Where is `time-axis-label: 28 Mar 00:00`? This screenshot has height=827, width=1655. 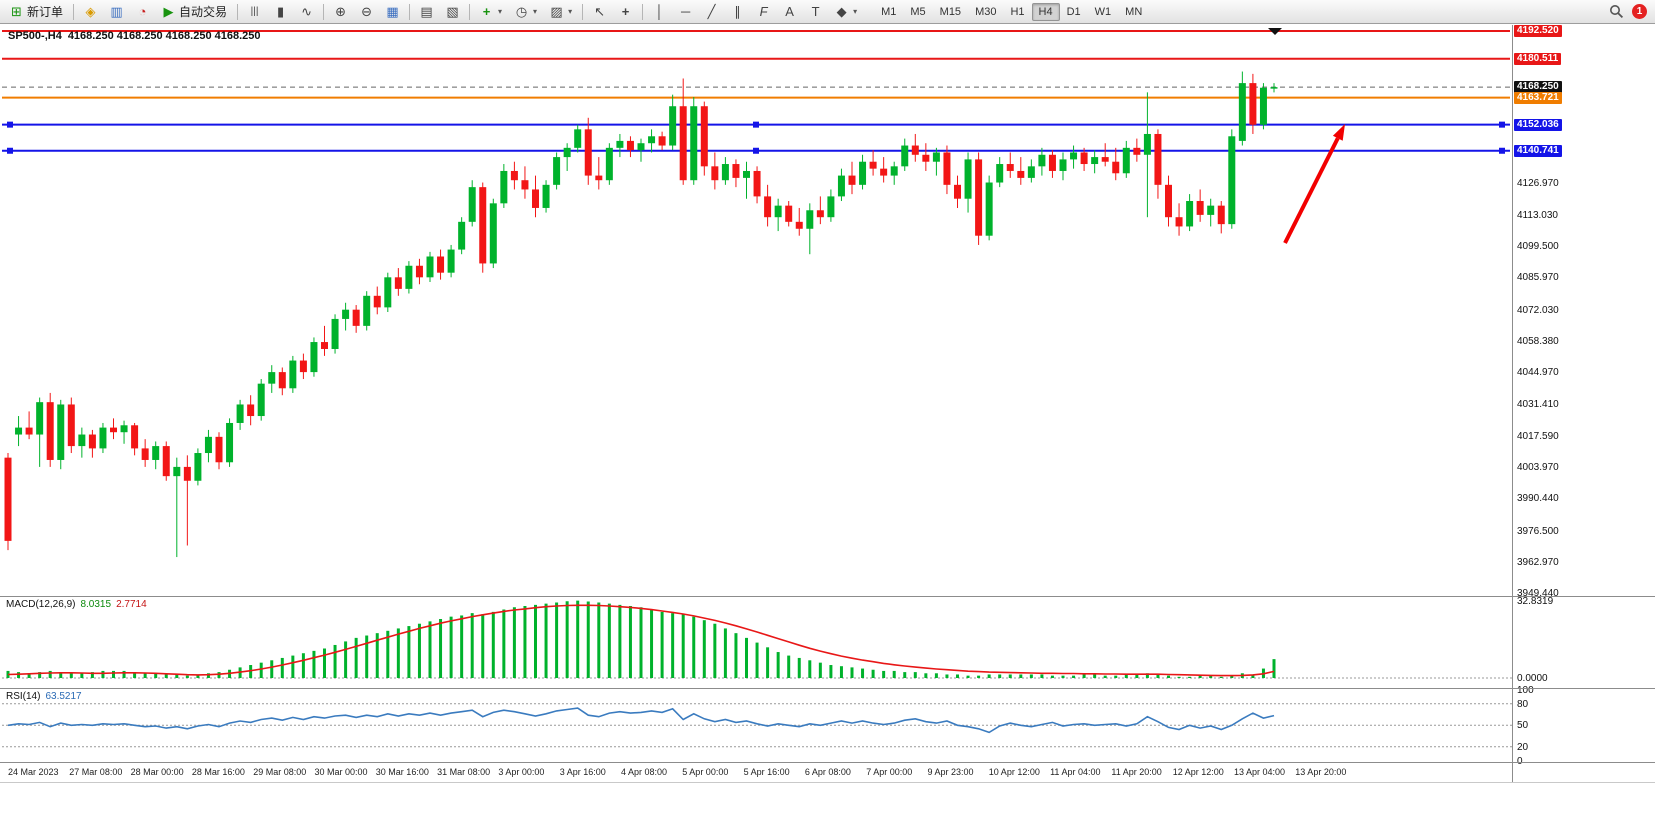 time-axis-label: 28 Mar 00:00 is located at coordinates (157, 772).